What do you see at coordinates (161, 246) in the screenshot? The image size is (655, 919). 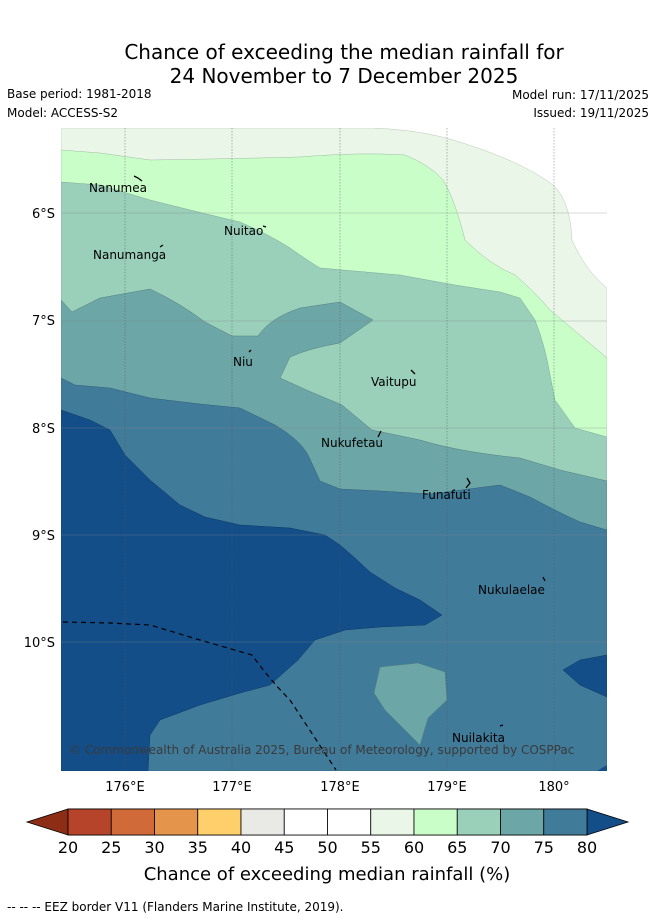 I see `island-nanumanga-mark` at bounding box center [161, 246].